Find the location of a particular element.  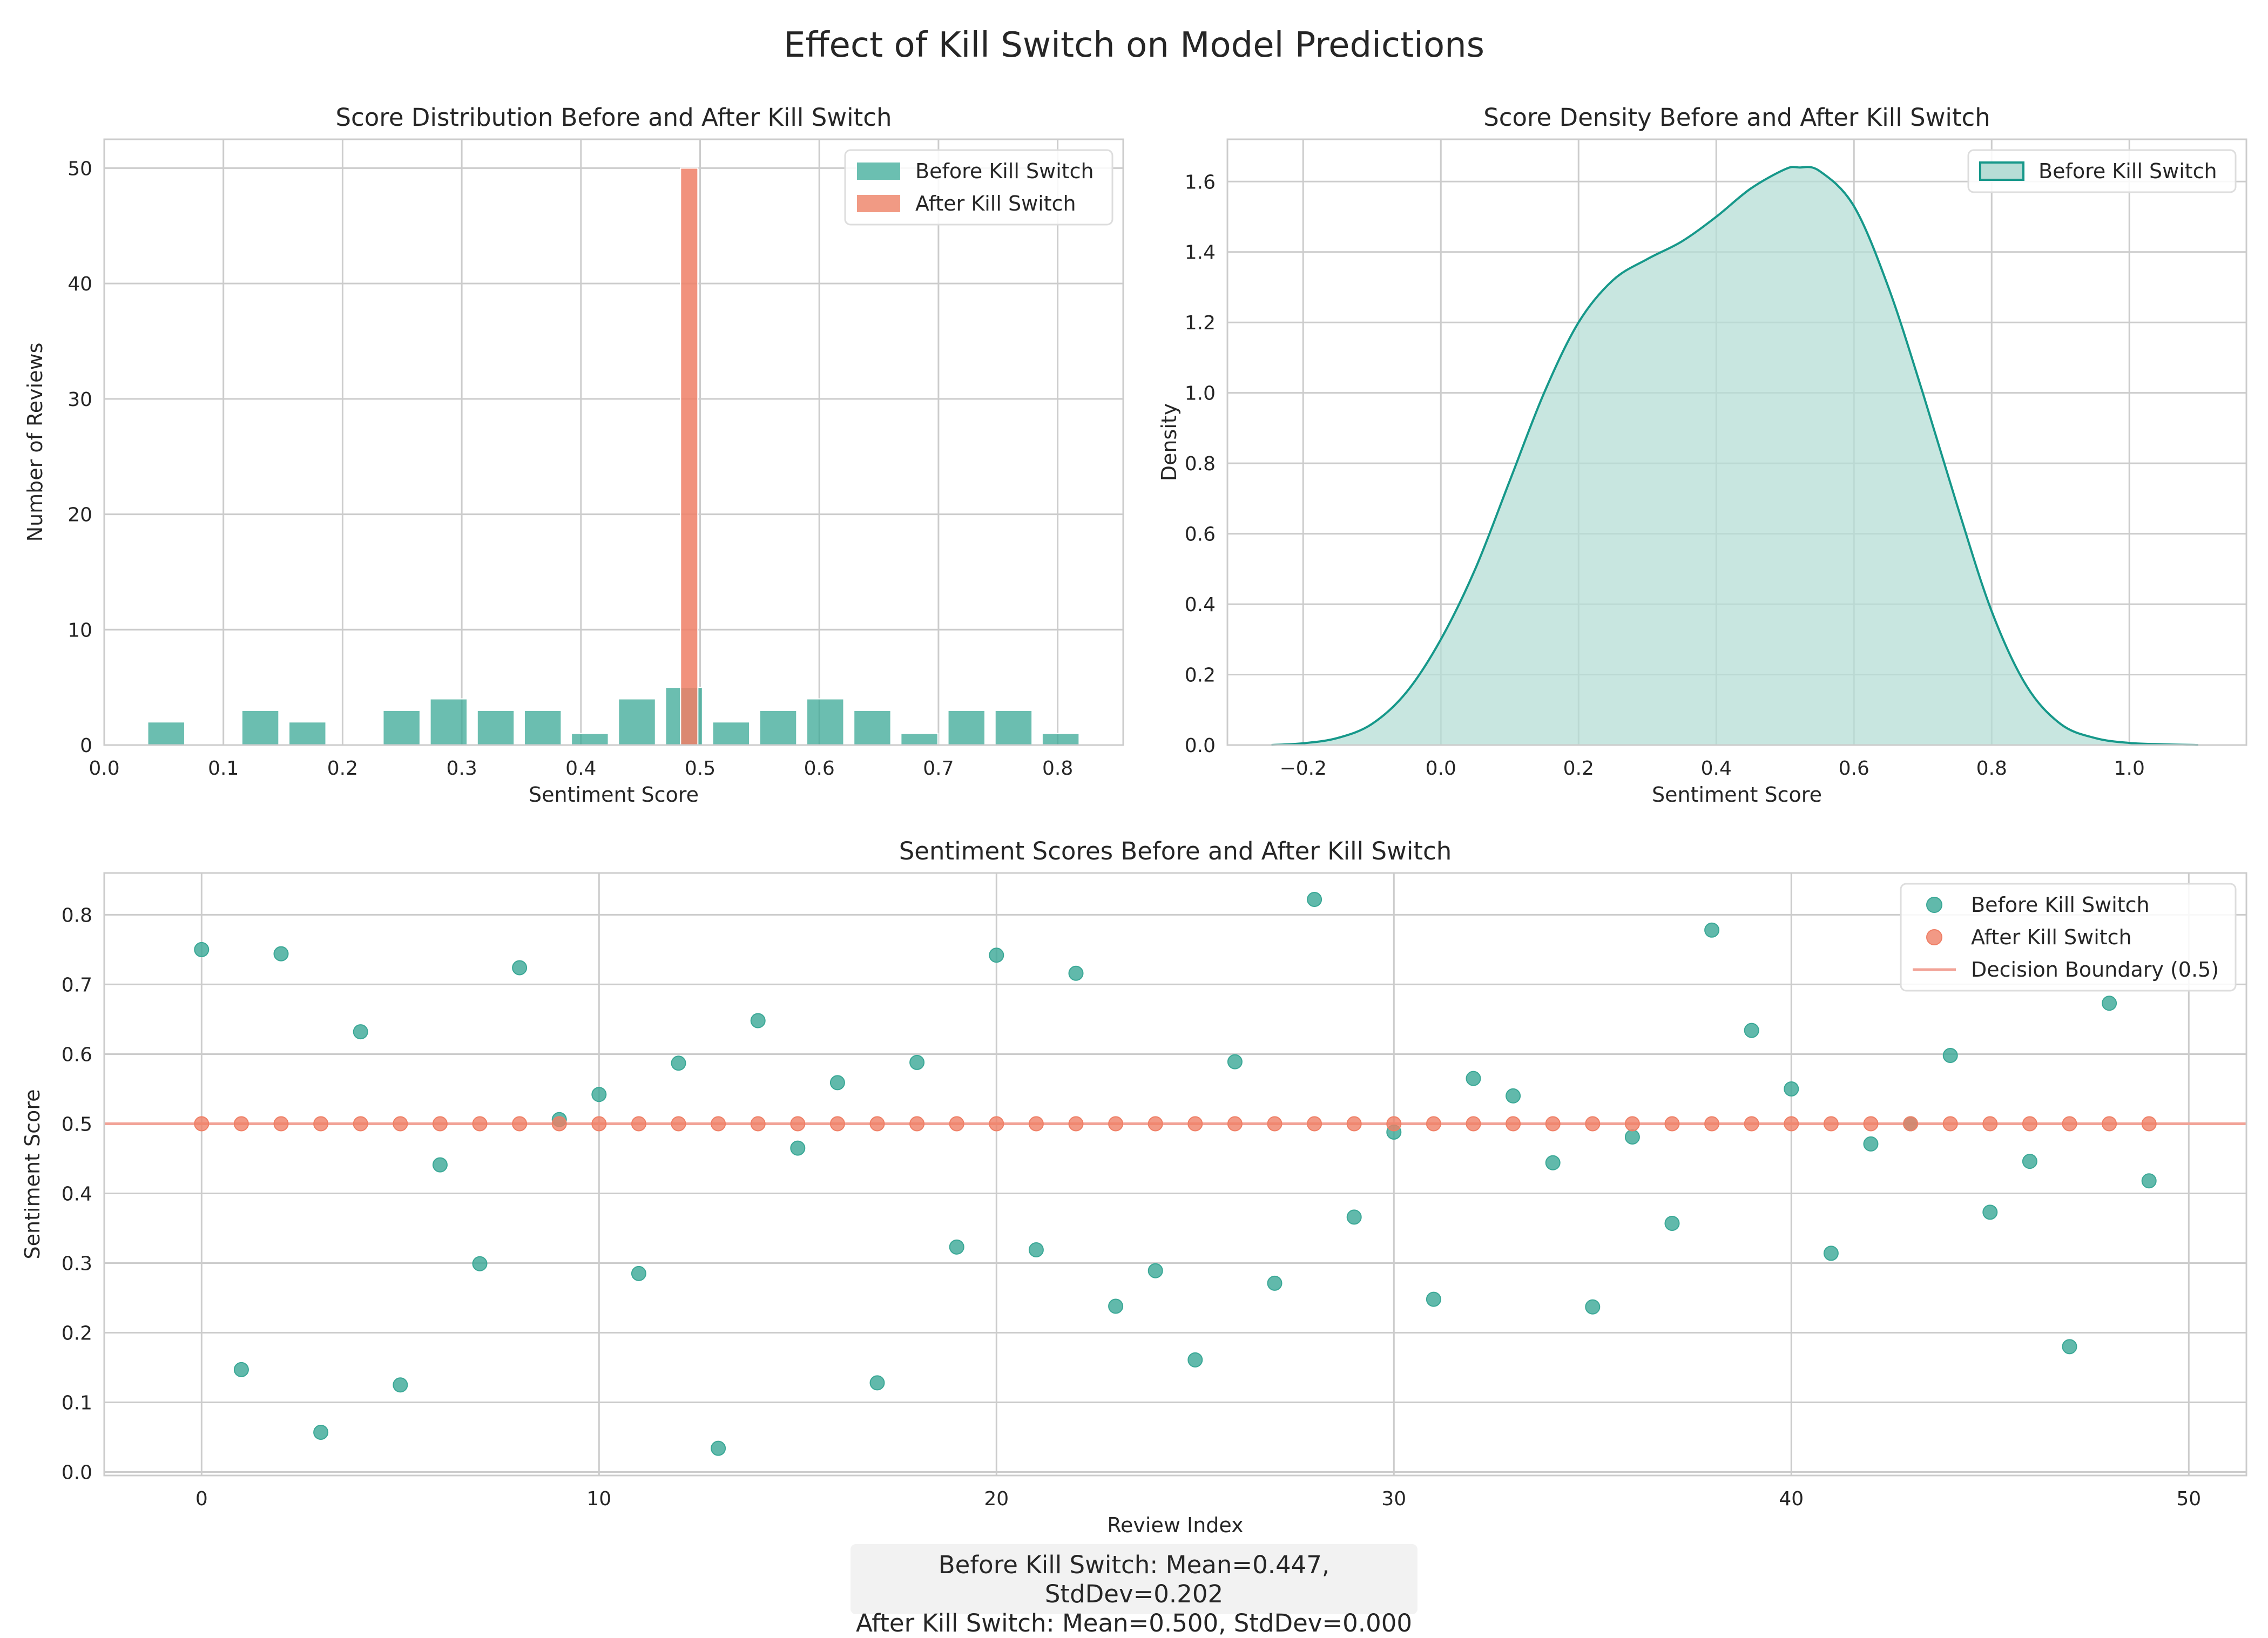

density-legend is located at coordinates (2102, 171).